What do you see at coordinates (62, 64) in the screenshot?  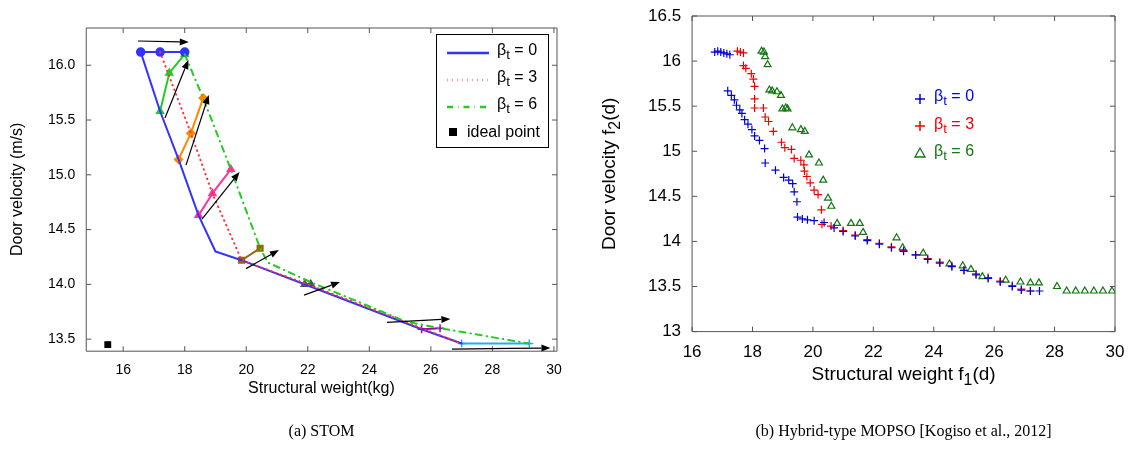 I see `y-tick-label: 16.0` at bounding box center [62, 64].